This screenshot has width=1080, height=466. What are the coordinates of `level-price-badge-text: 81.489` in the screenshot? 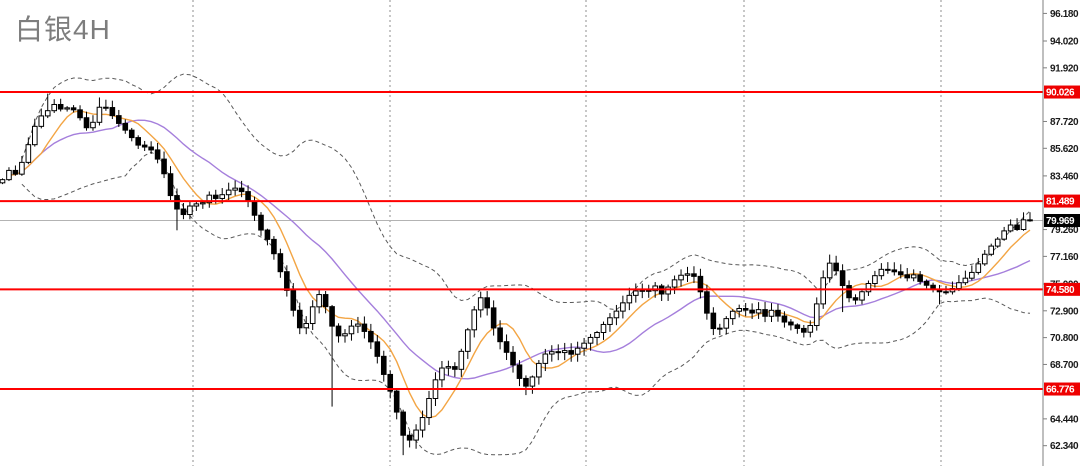 It's located at (1060, 202).